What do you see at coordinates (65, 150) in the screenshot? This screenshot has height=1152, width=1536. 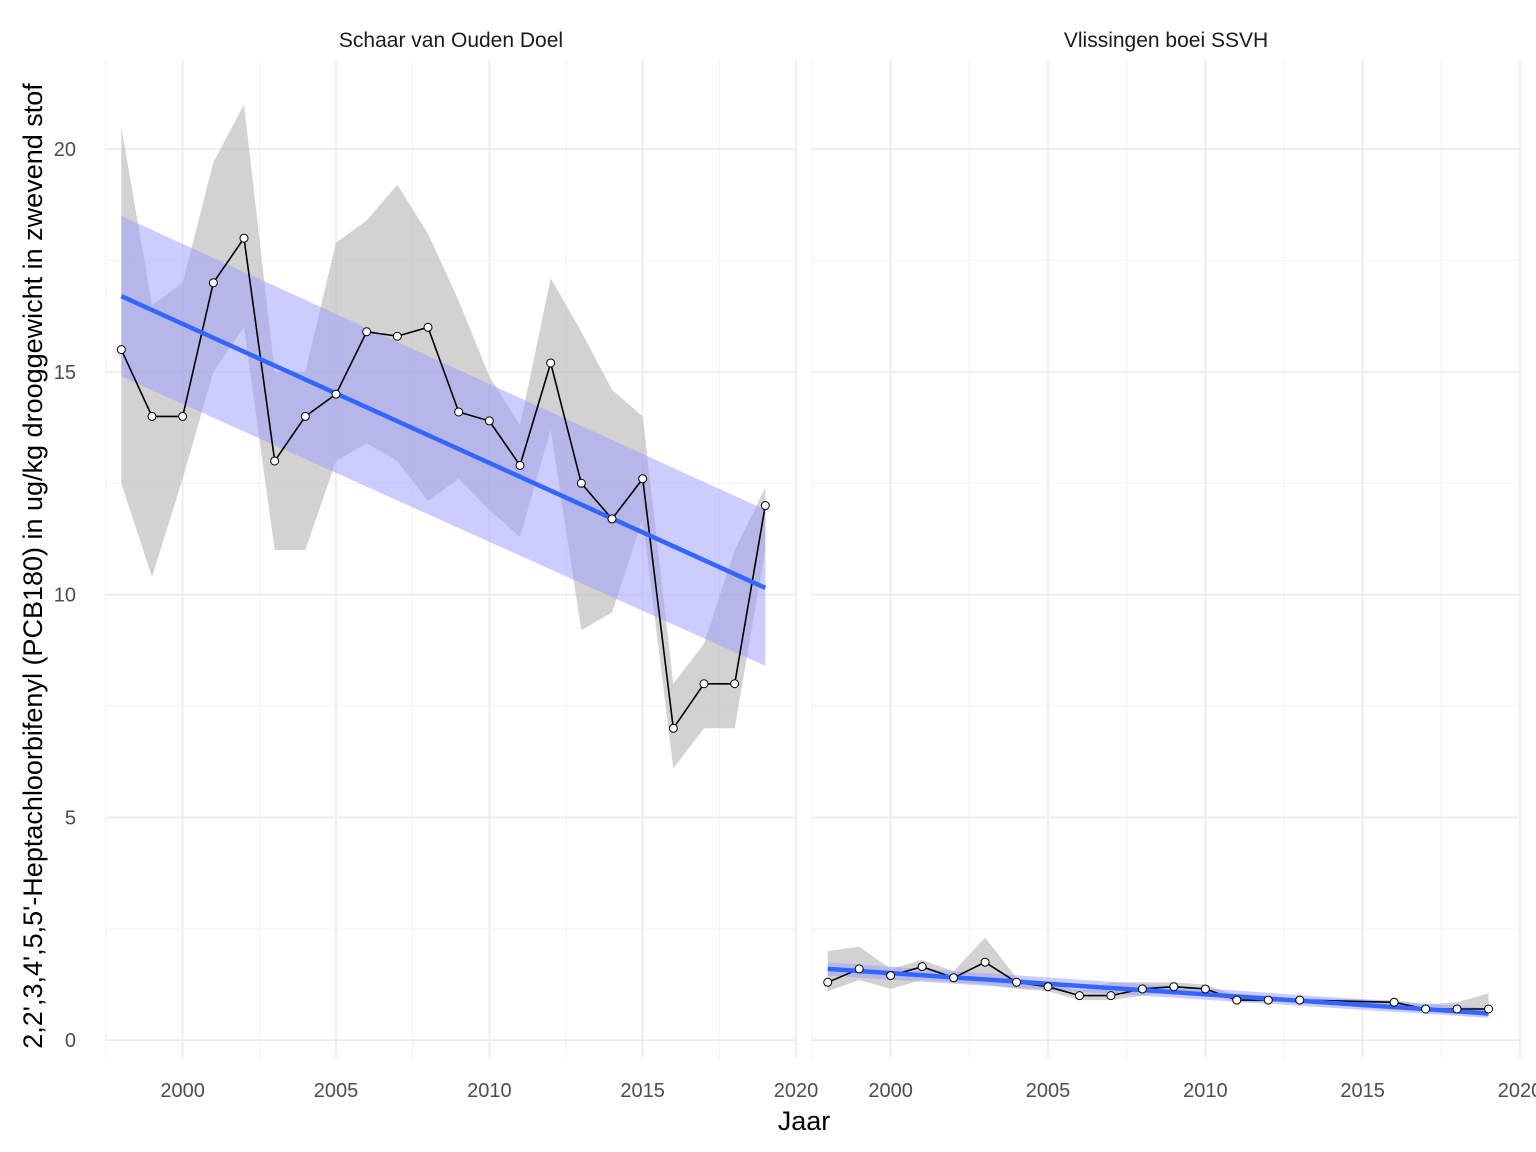 I see `y-tick-label: 20` at bounding box center [65, 150].